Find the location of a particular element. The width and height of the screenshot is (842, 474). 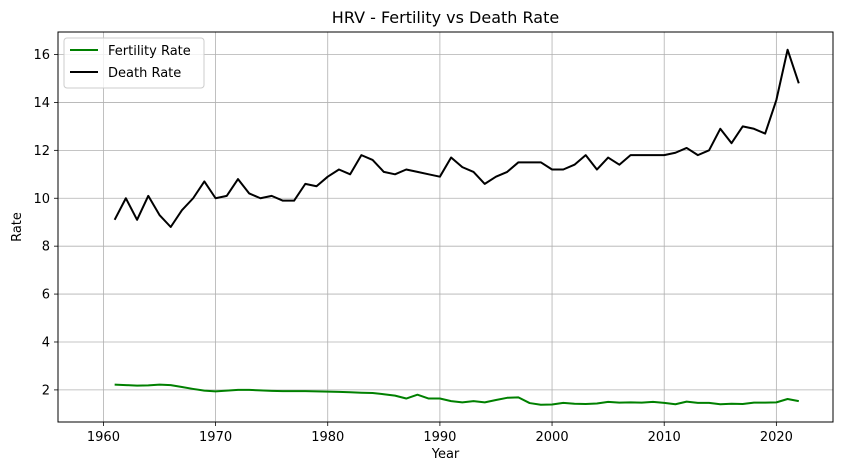

y-tick-label: 10 is located at coordinates (41, 199).